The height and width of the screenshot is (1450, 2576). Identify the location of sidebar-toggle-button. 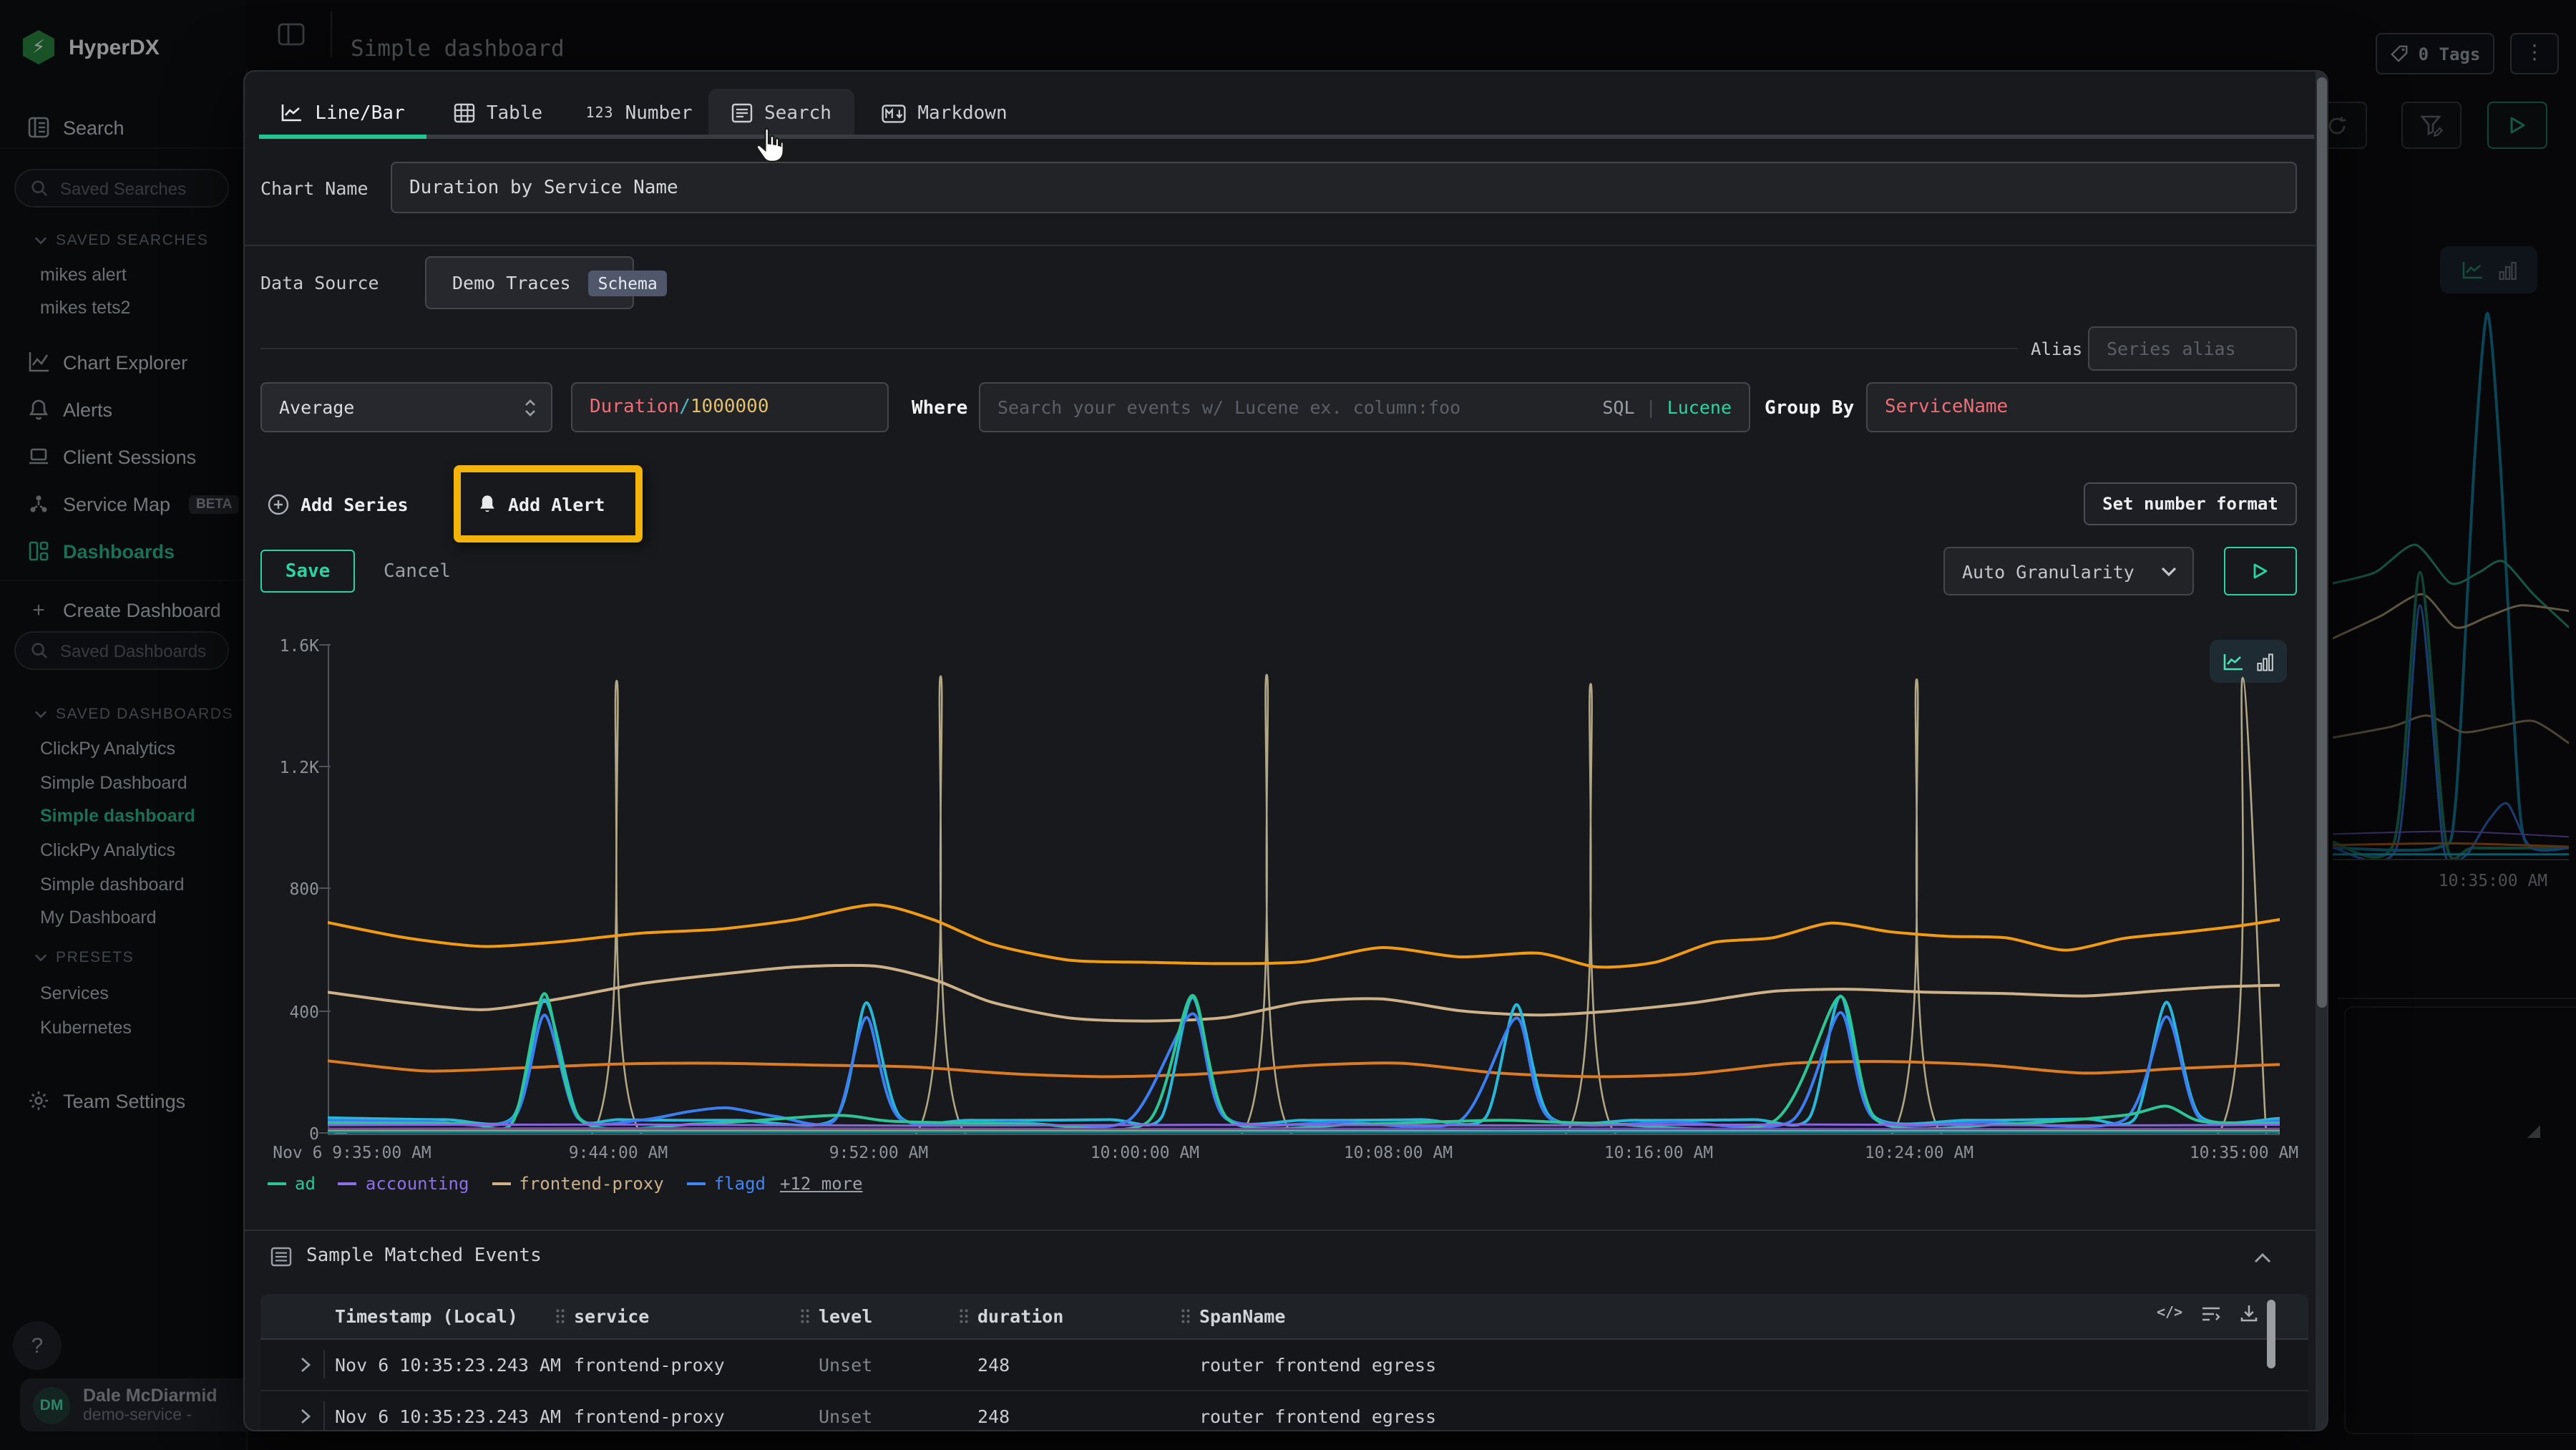
(291, 34).